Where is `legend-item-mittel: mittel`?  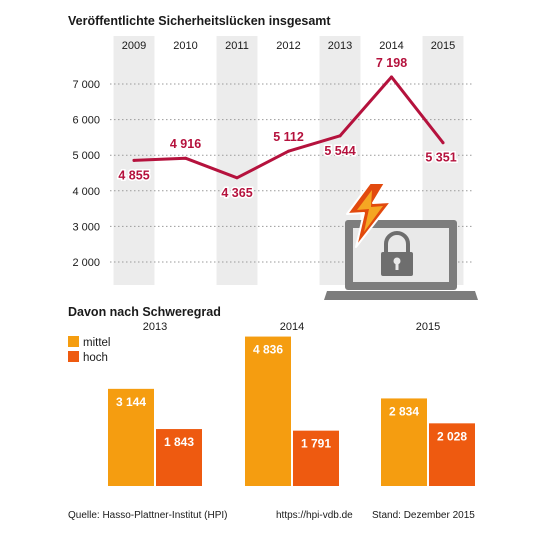 legend-item-mittel: mittel is located at coordinates (89, 342).